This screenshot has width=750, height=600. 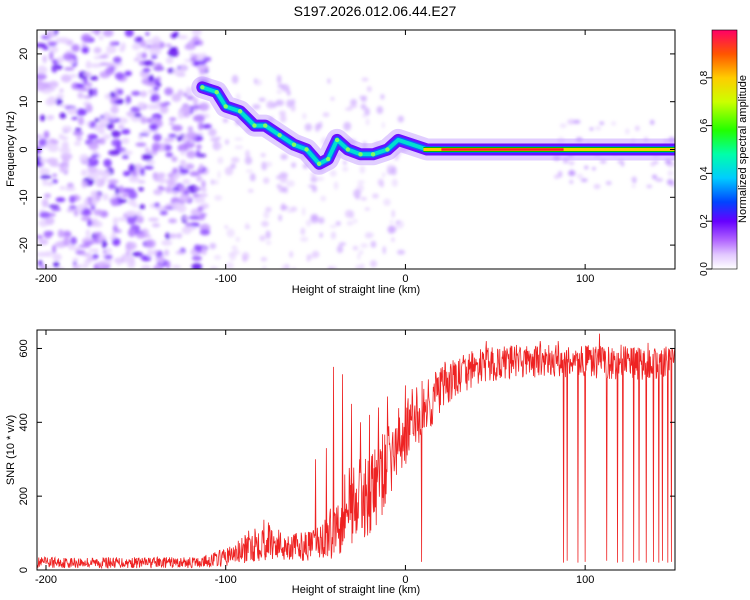 I want to click on spectrogram-y-tick-label: -20, so click(x=24, y=245).